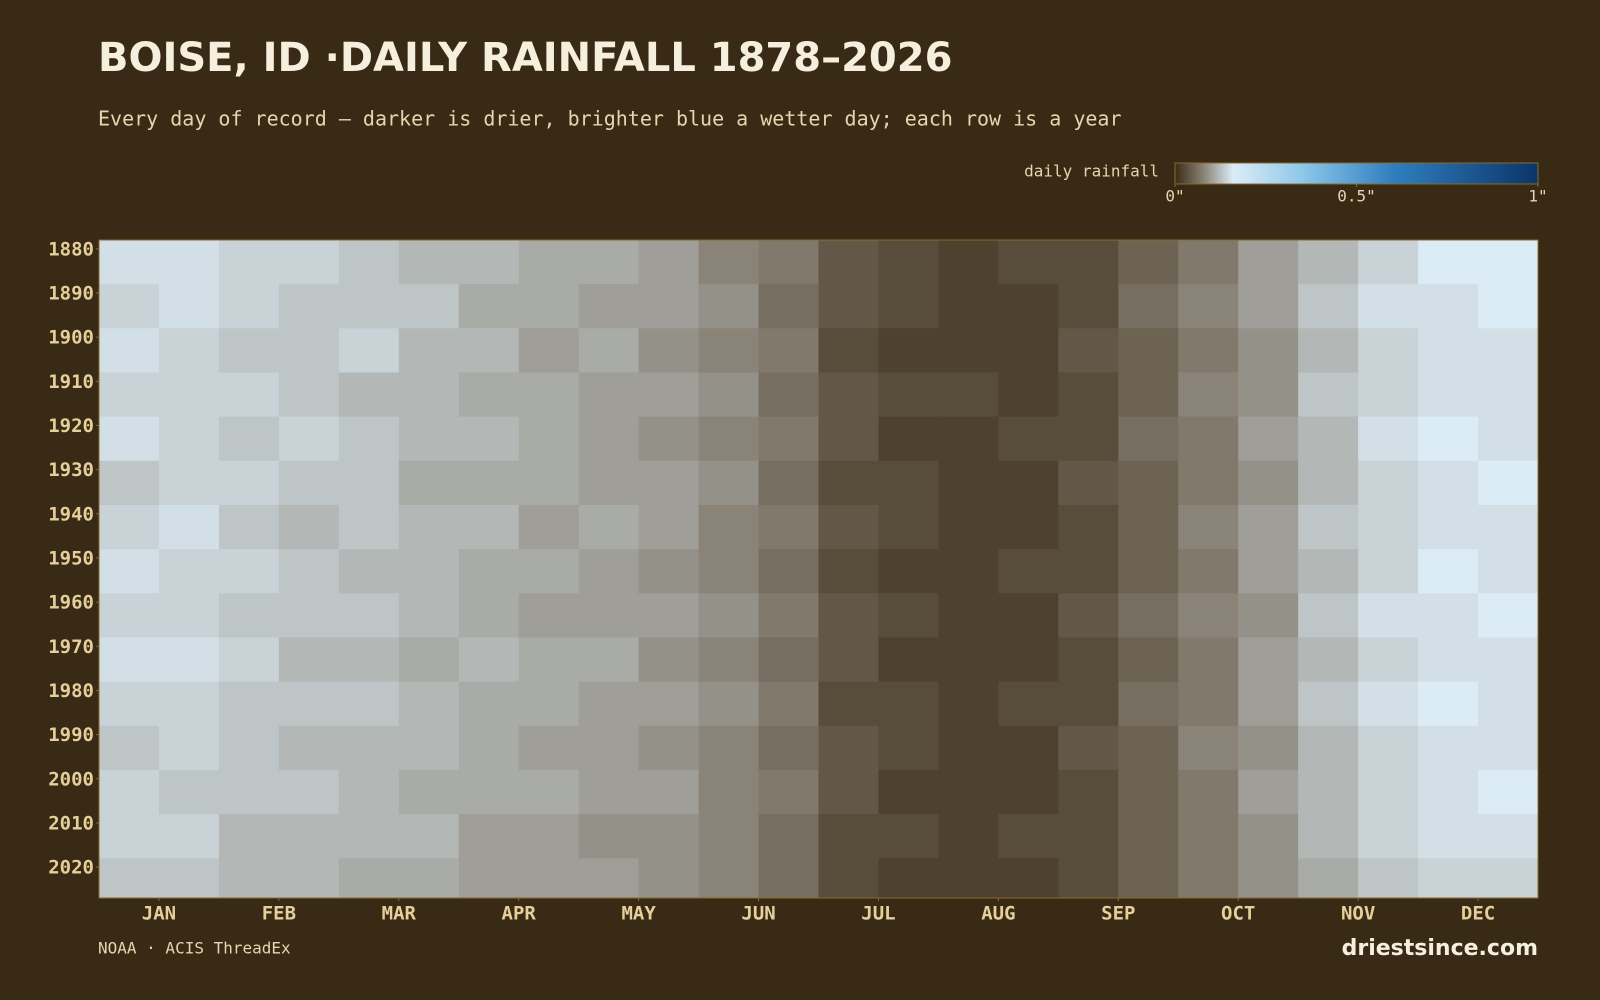  I want to click on x-tick-label: JUL, so click(878, 914).